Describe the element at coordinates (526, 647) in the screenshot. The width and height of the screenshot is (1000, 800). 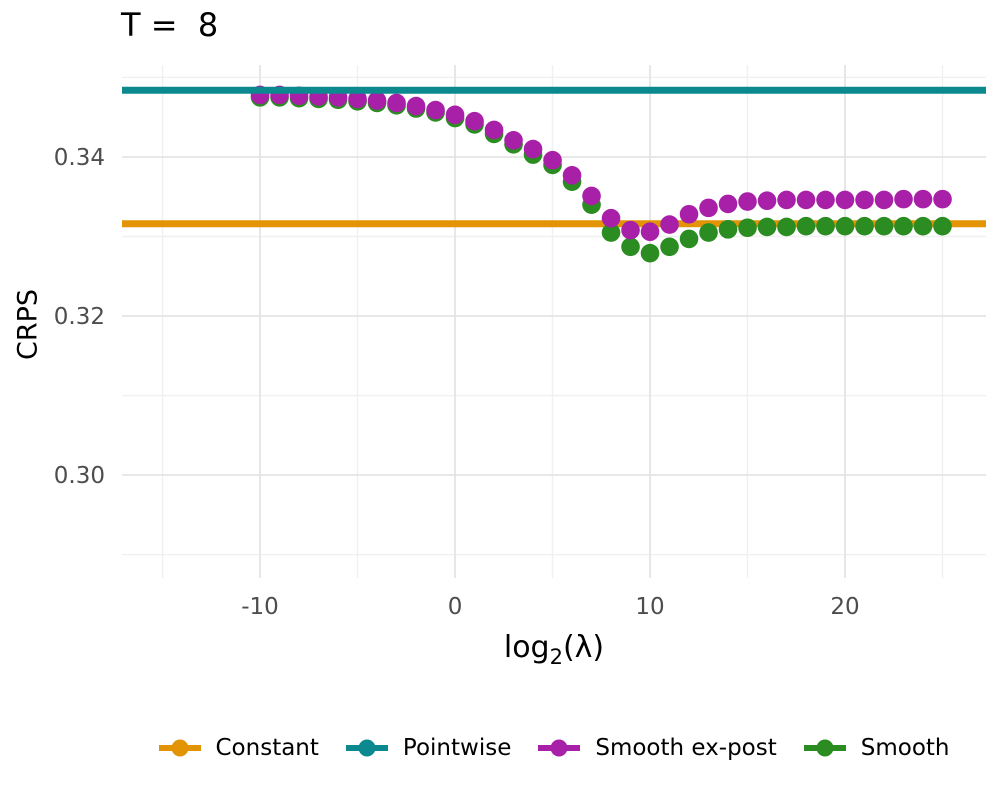
I see `x-axis-title-pre: log` at that location.